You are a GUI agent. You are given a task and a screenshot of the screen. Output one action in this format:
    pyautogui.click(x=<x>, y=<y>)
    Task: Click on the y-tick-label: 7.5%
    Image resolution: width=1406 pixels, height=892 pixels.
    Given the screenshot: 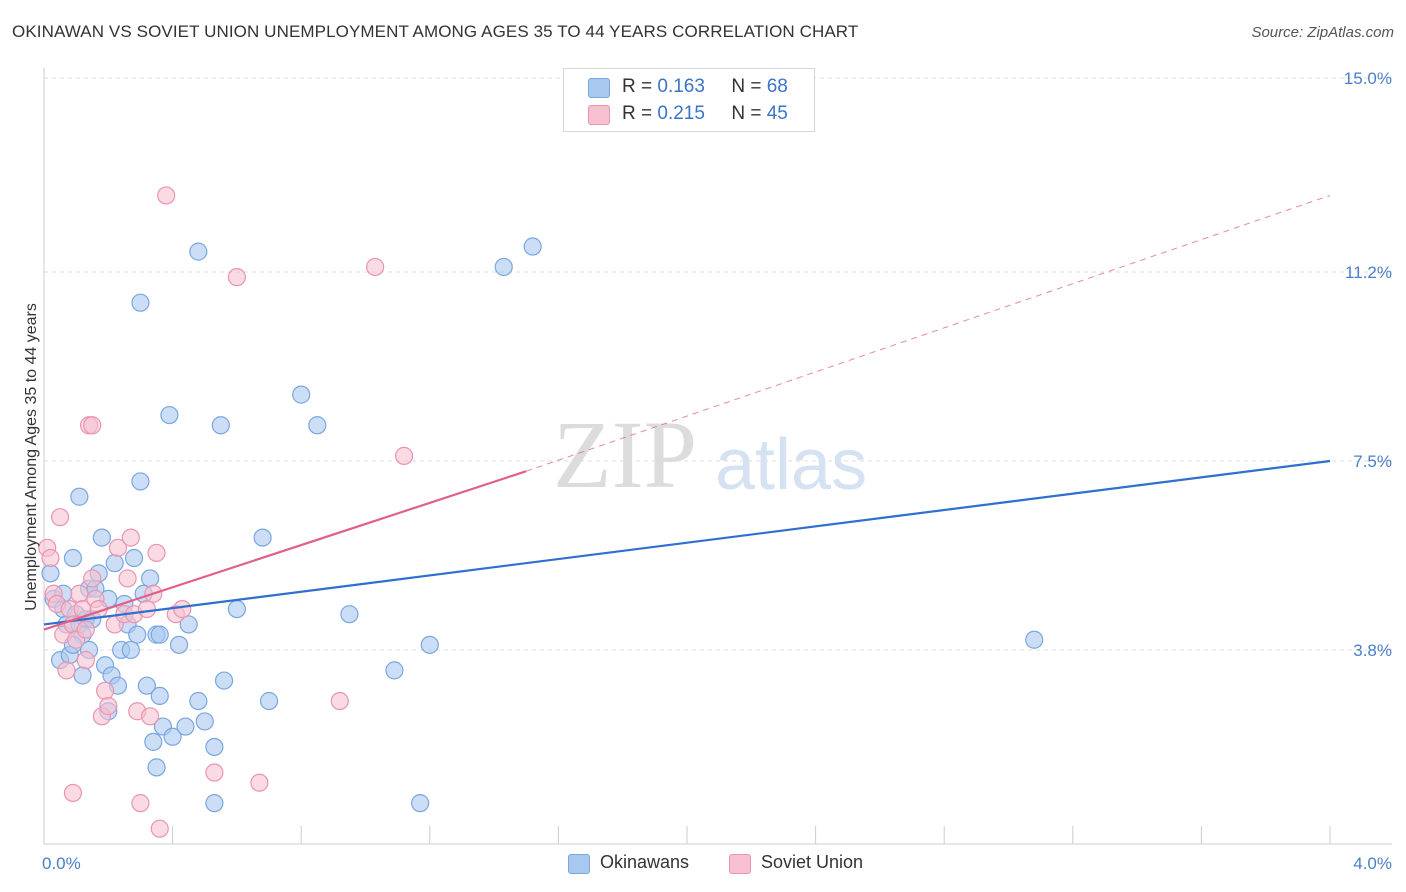 What is the action you would take?
    pyautogui.click(x=1372, y=461)
    